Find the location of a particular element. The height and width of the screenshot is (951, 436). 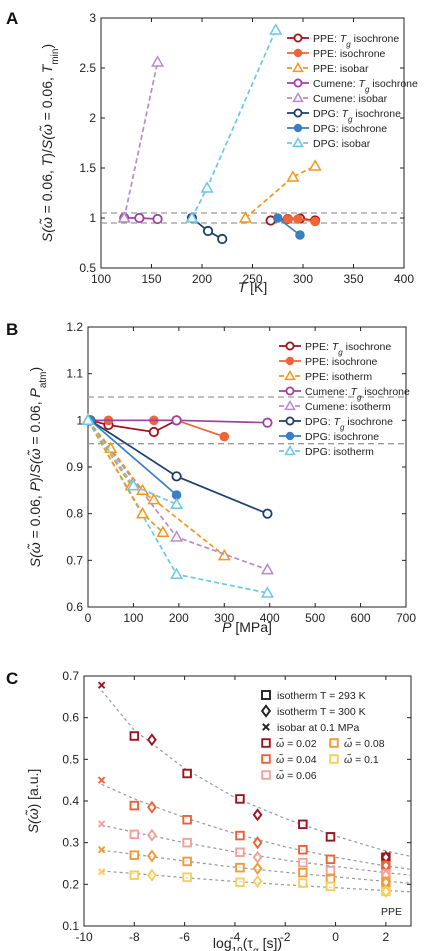

legend-label: isobar at 0.1 MPa is located at coordinates (318, 728).